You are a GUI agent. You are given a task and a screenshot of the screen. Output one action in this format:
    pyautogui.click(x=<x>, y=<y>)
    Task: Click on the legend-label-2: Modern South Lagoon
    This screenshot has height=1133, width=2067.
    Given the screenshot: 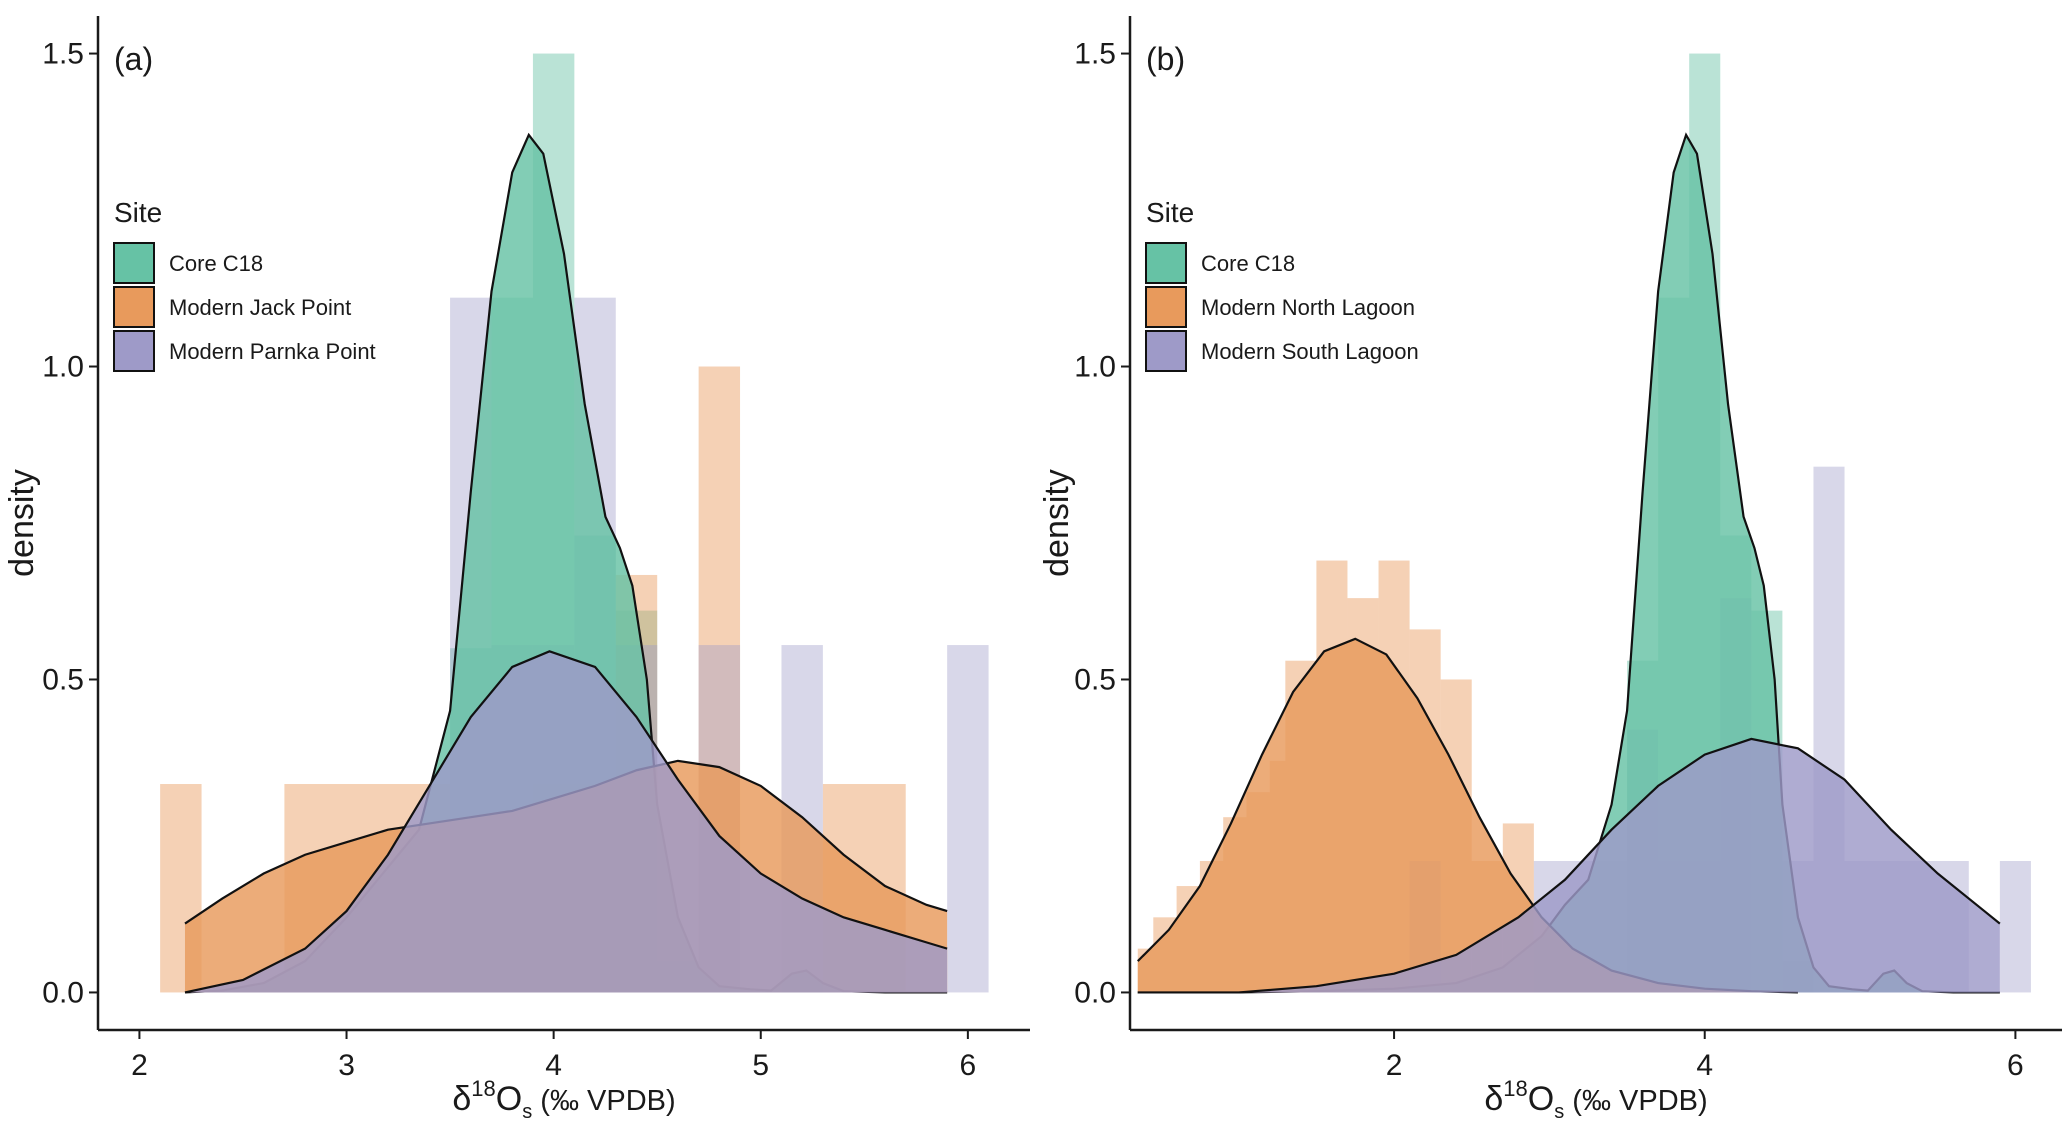 What is the action you would take?
    pyautogui.click(x=1310, y=351)
    